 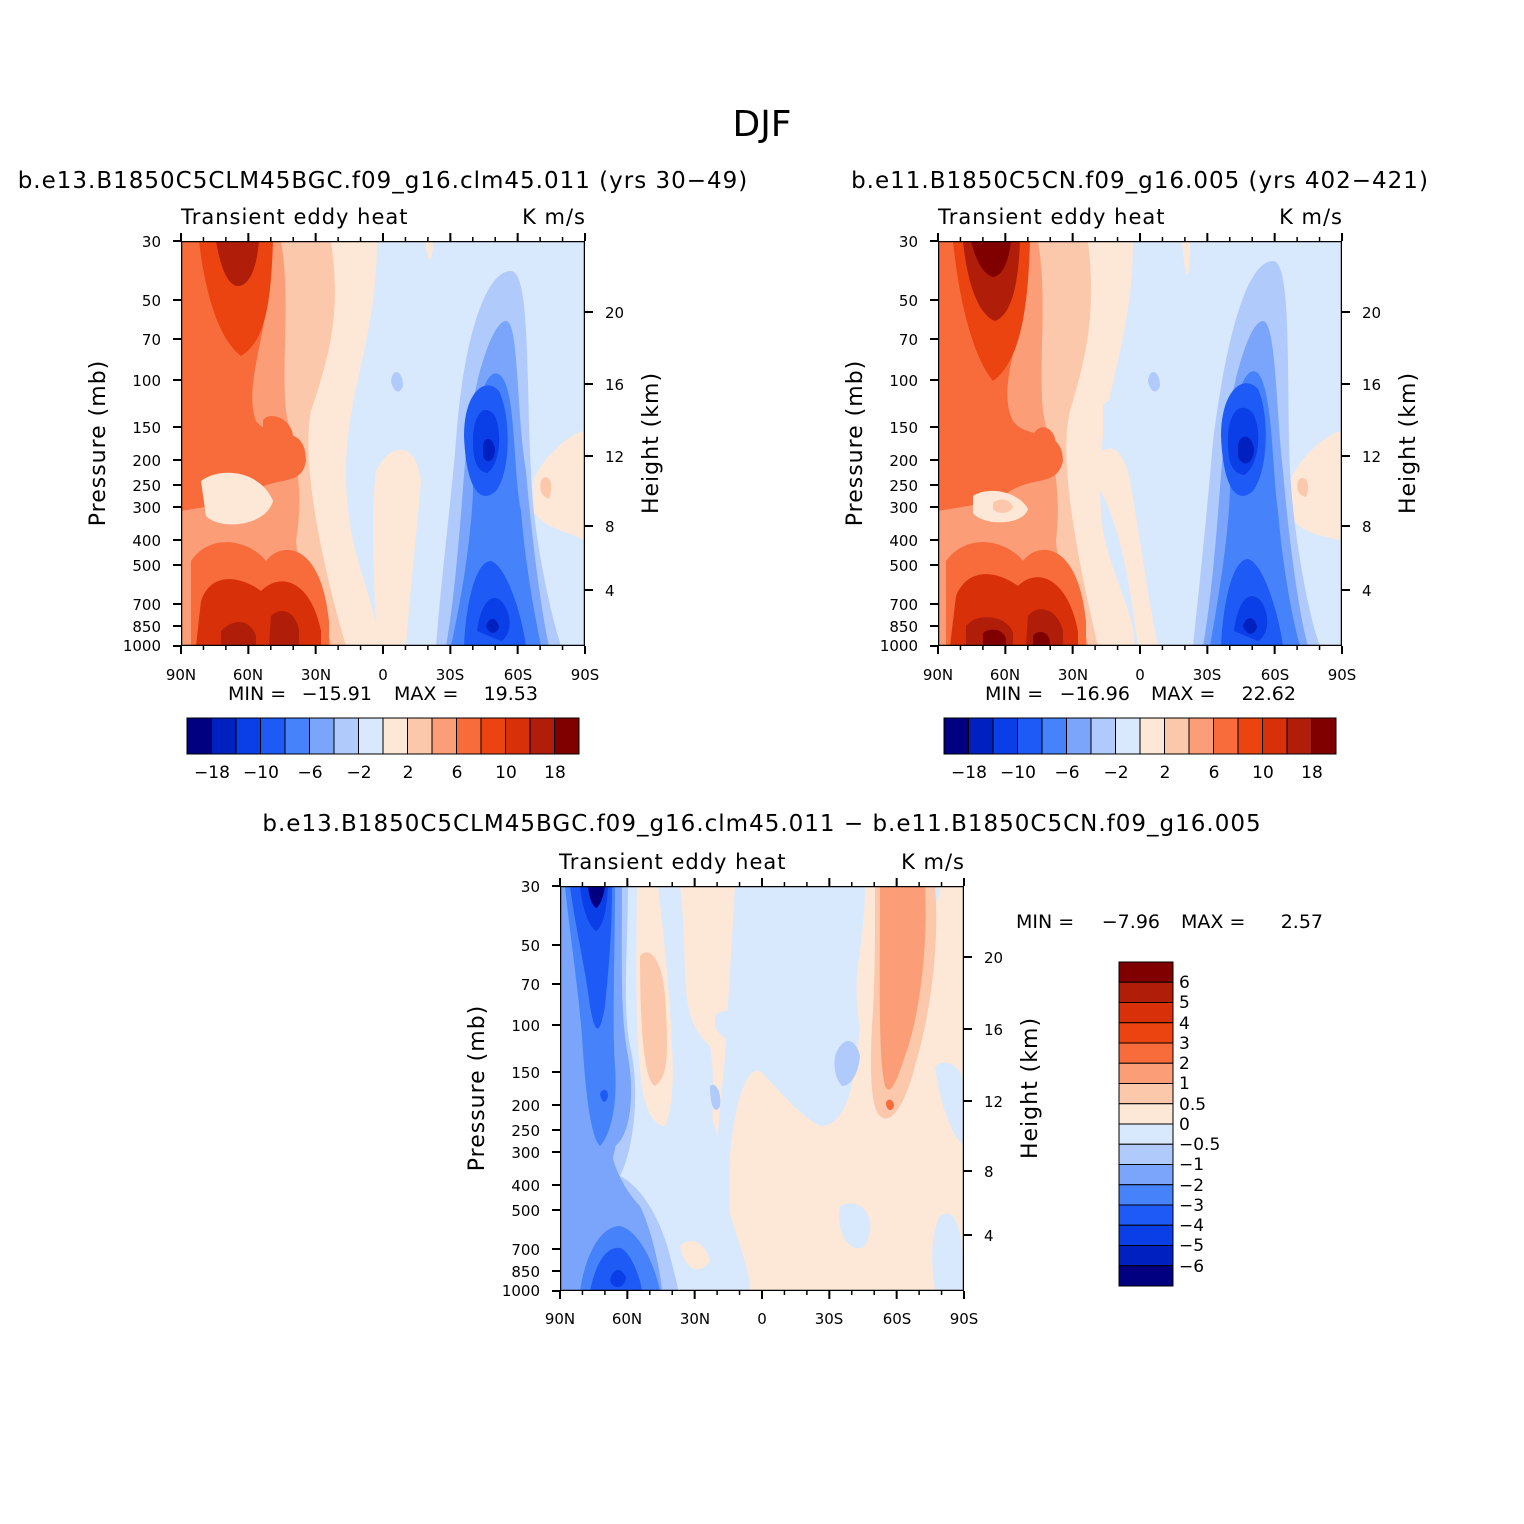 I want to click on y-tick-label: 100, so click(x=146, y=381).